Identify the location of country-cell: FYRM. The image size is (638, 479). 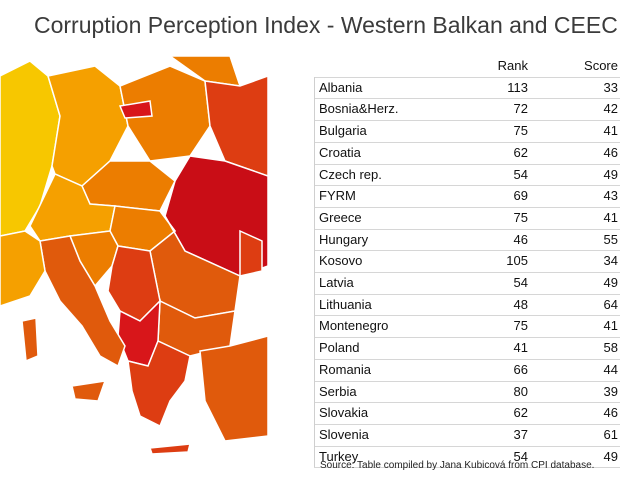
(377, 196).